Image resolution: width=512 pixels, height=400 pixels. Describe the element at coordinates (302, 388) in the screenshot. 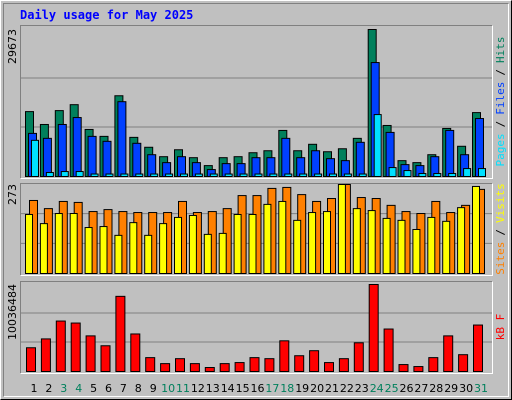

I see `x-tick-label: 19` at that location.